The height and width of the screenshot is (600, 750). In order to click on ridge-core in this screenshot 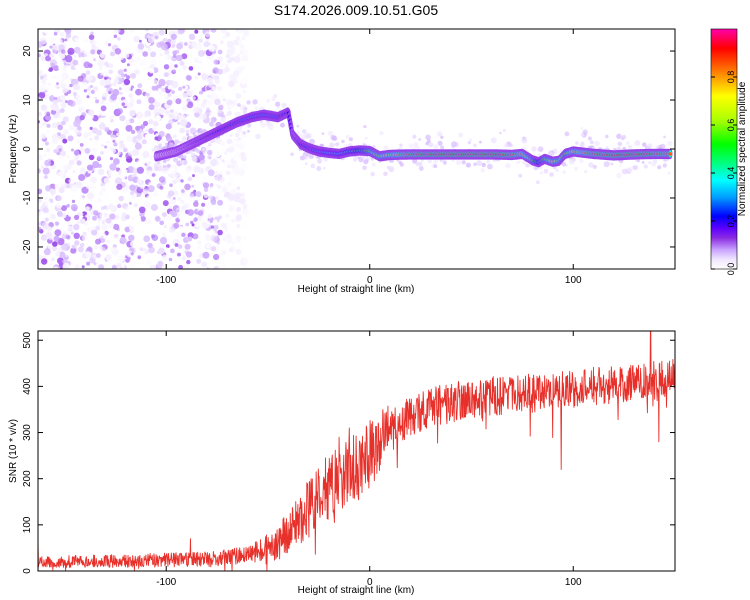, I will do `click(670, 154)`.